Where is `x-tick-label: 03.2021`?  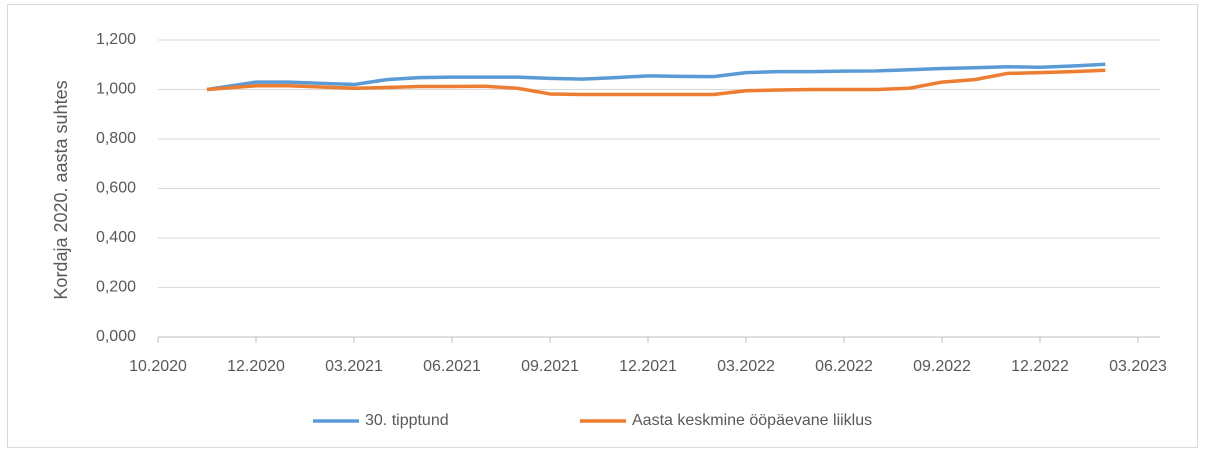 x-tick-label: 03.2021 is located at coordinates (354, 366).